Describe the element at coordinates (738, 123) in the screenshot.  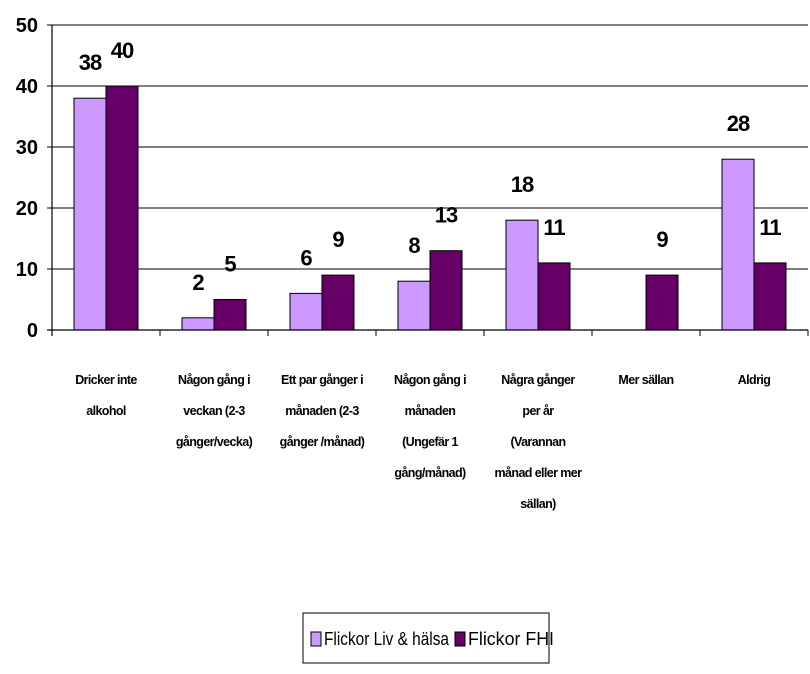
I see `data-label: 28` at that location.